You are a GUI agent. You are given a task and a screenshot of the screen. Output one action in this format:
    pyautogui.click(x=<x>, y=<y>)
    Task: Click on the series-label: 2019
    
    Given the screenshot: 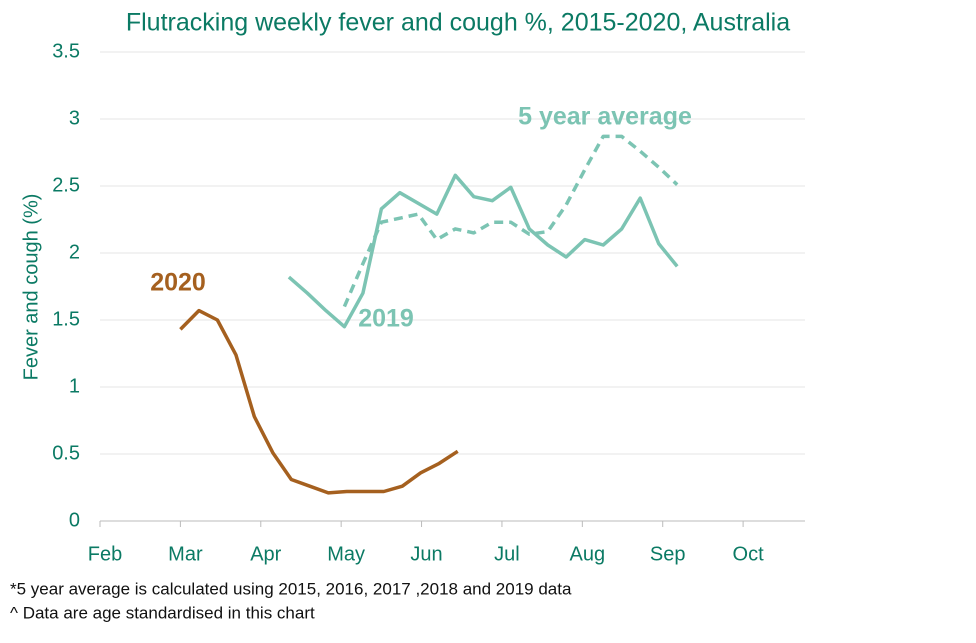 What is the action you would take?
    pyautogui.click(x=386, y=319)
    